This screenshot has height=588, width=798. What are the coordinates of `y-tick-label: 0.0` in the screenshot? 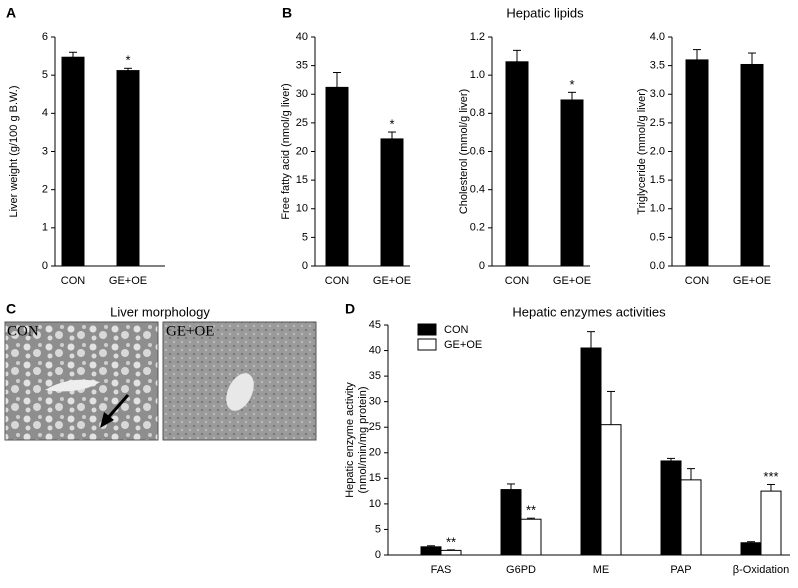 It's located at (657, 266).